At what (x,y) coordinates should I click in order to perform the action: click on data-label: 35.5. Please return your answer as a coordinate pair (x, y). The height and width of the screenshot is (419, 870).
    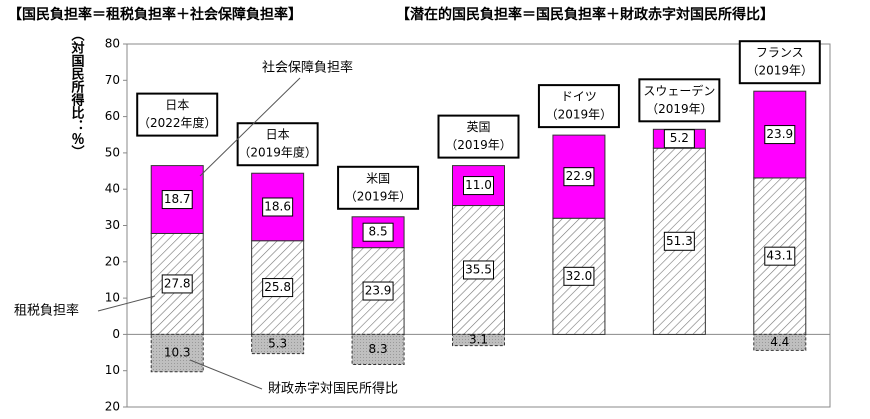
    Looking at the image, I should click on (478, 269).